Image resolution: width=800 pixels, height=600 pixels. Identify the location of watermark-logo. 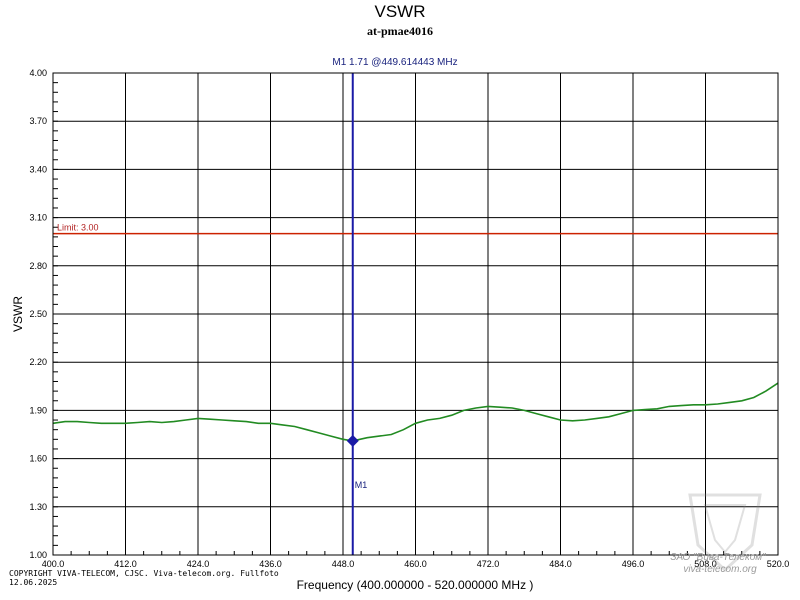
(725, 533).